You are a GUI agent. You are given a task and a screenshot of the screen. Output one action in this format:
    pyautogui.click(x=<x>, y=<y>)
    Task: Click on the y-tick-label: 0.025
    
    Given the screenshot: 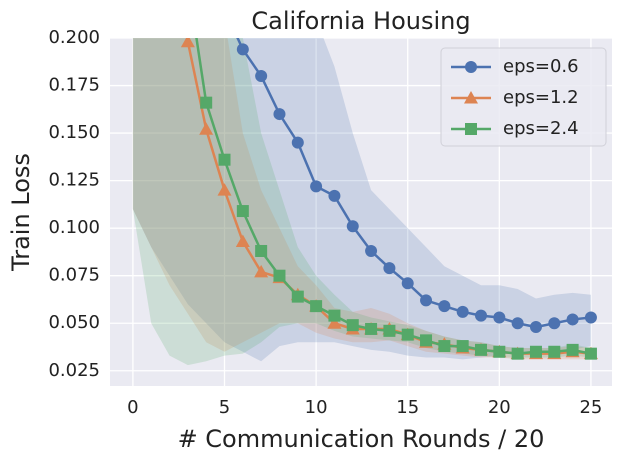 What is the action you would take?
    pyautogui.click(x=74, y=370)
    